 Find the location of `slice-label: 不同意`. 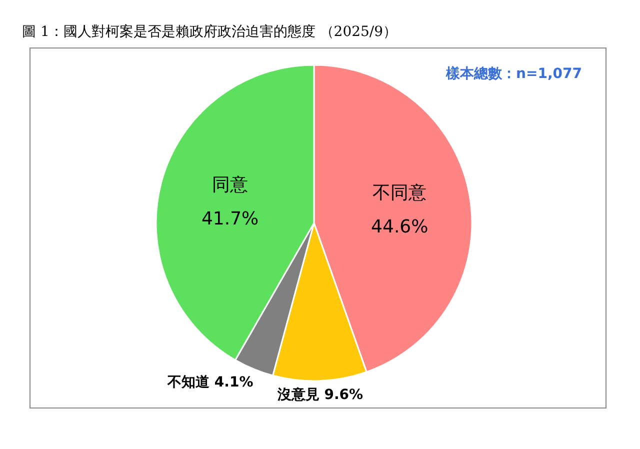

slice-label: 不同意 is located at coordinates (399, 193).